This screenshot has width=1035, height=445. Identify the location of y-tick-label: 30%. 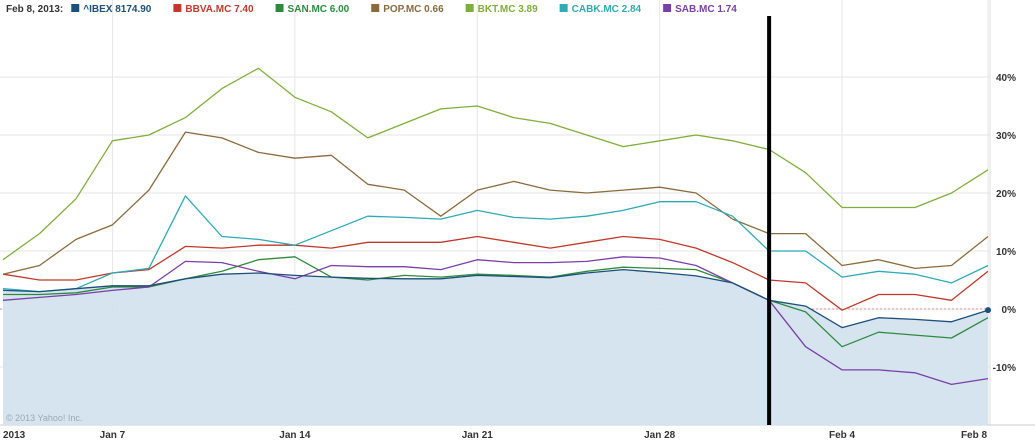
(1006, 136).